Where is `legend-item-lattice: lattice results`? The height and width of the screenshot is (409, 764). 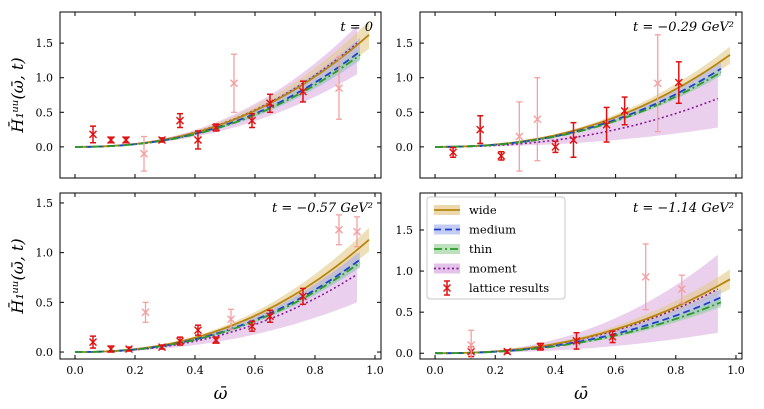
legend-item-lattice: lattice results is located at coordinates (496, 288).